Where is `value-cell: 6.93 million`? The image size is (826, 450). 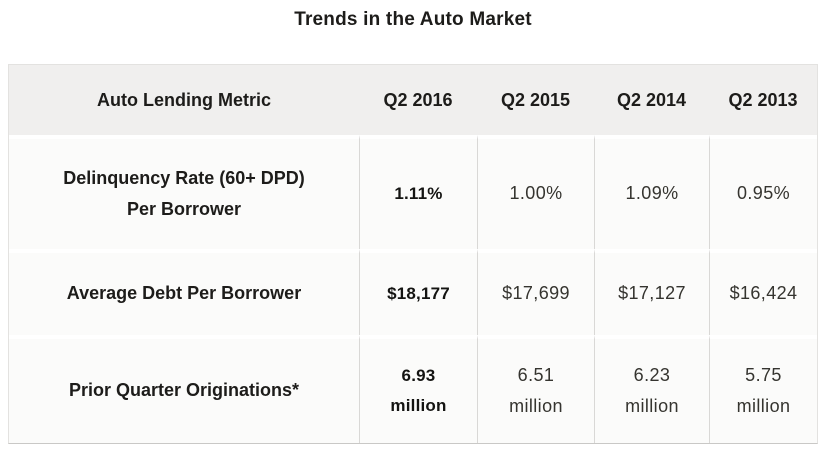 value-cell: 6.93 million is located at coordinates (418, 389).